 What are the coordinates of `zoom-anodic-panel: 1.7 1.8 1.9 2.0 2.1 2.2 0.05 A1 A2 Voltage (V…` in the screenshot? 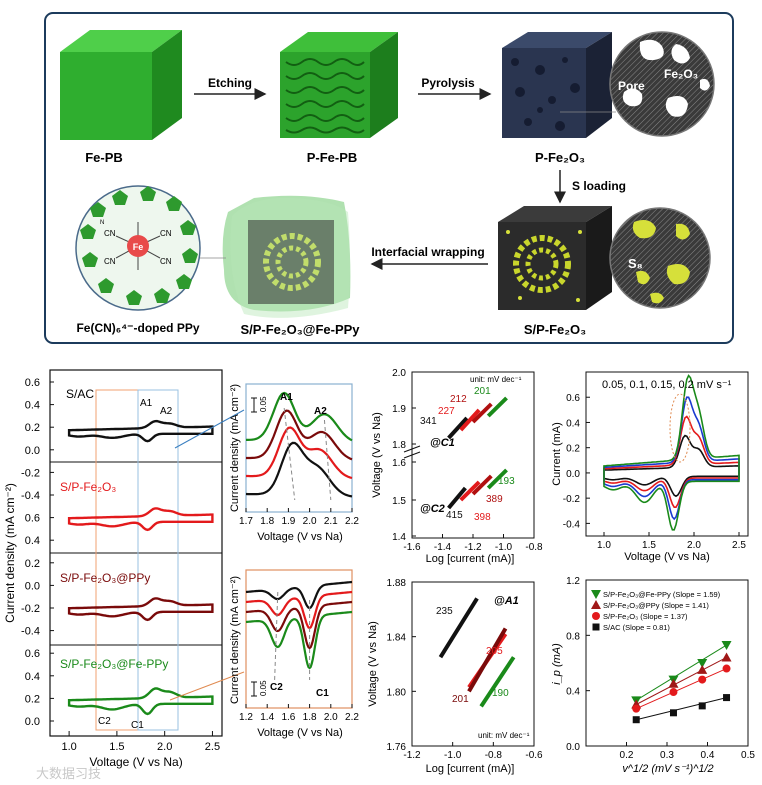 It's located at (294, 463).